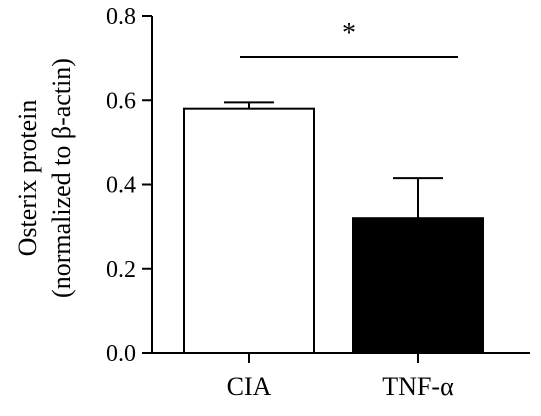 The width and height of the screenshot is (541, 416). What do you see at coordinates (249, 230) in the screenshot?
I see `bar-cia` at bounding box center [249, 230].